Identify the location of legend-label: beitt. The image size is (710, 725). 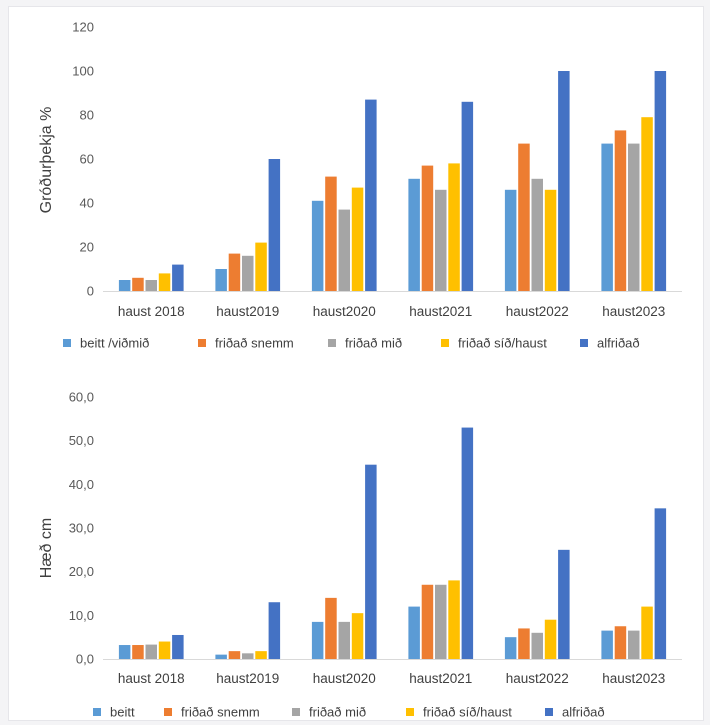
(122, 712).